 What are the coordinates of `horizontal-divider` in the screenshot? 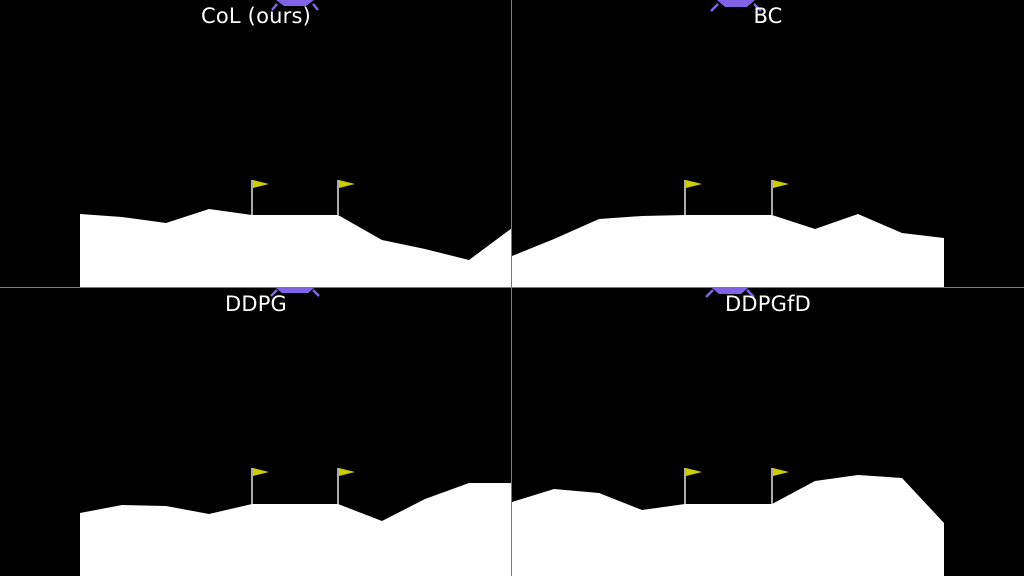 It's located at (512, 287).